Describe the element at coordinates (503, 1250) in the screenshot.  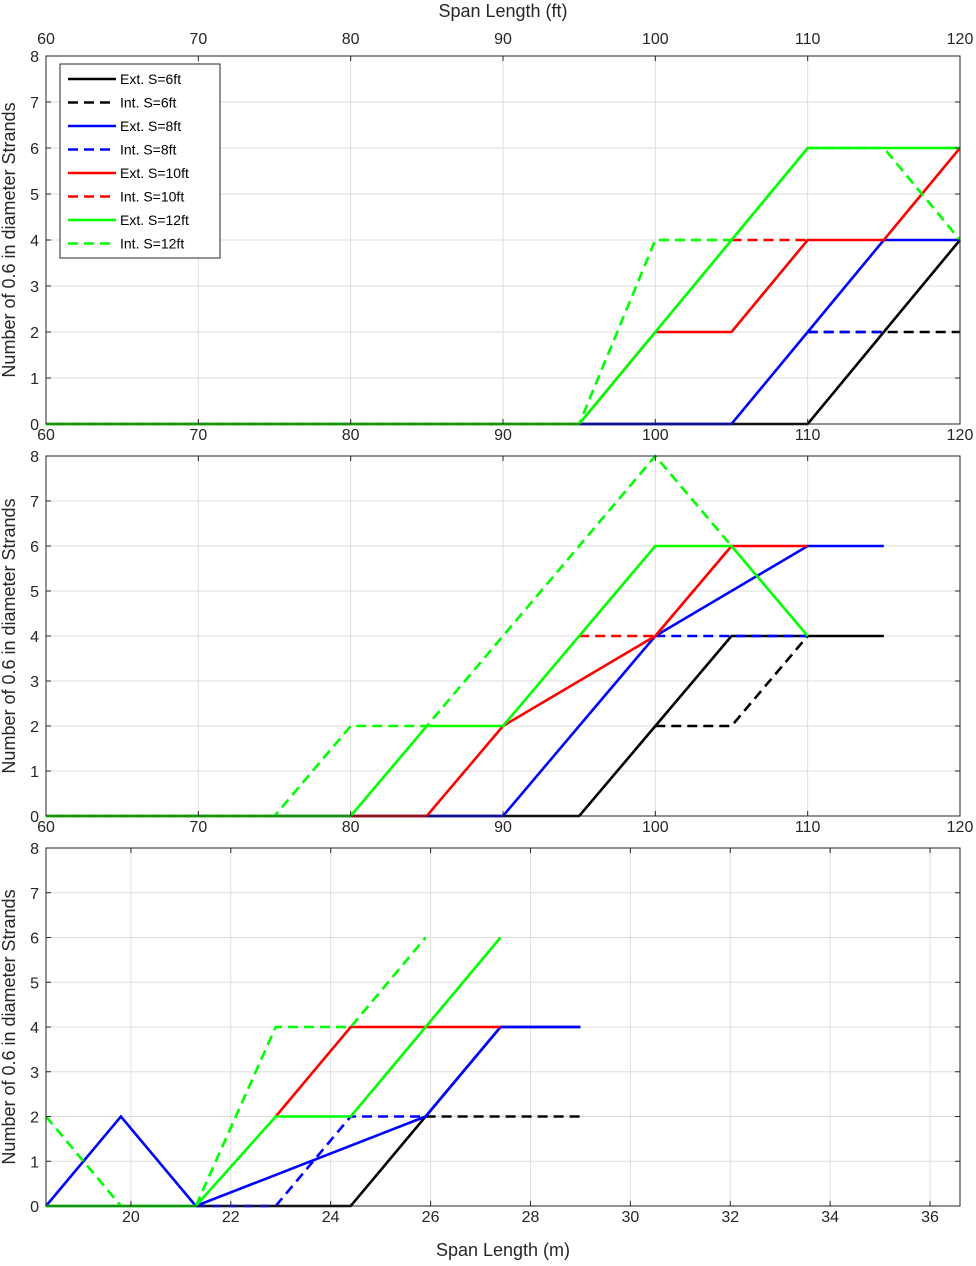
I see `x-axis-label: Span Length (m)` at that location.